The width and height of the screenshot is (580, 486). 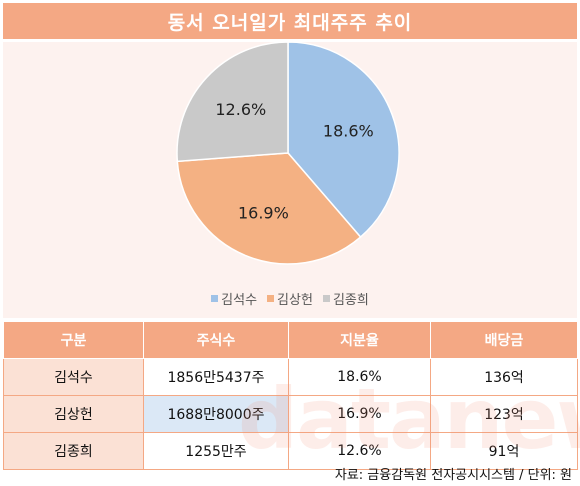 What do you see at coordinates (504, 340) in the screenshot?
I see `header-dividend: 배당금` at bounding box center [504, 340].